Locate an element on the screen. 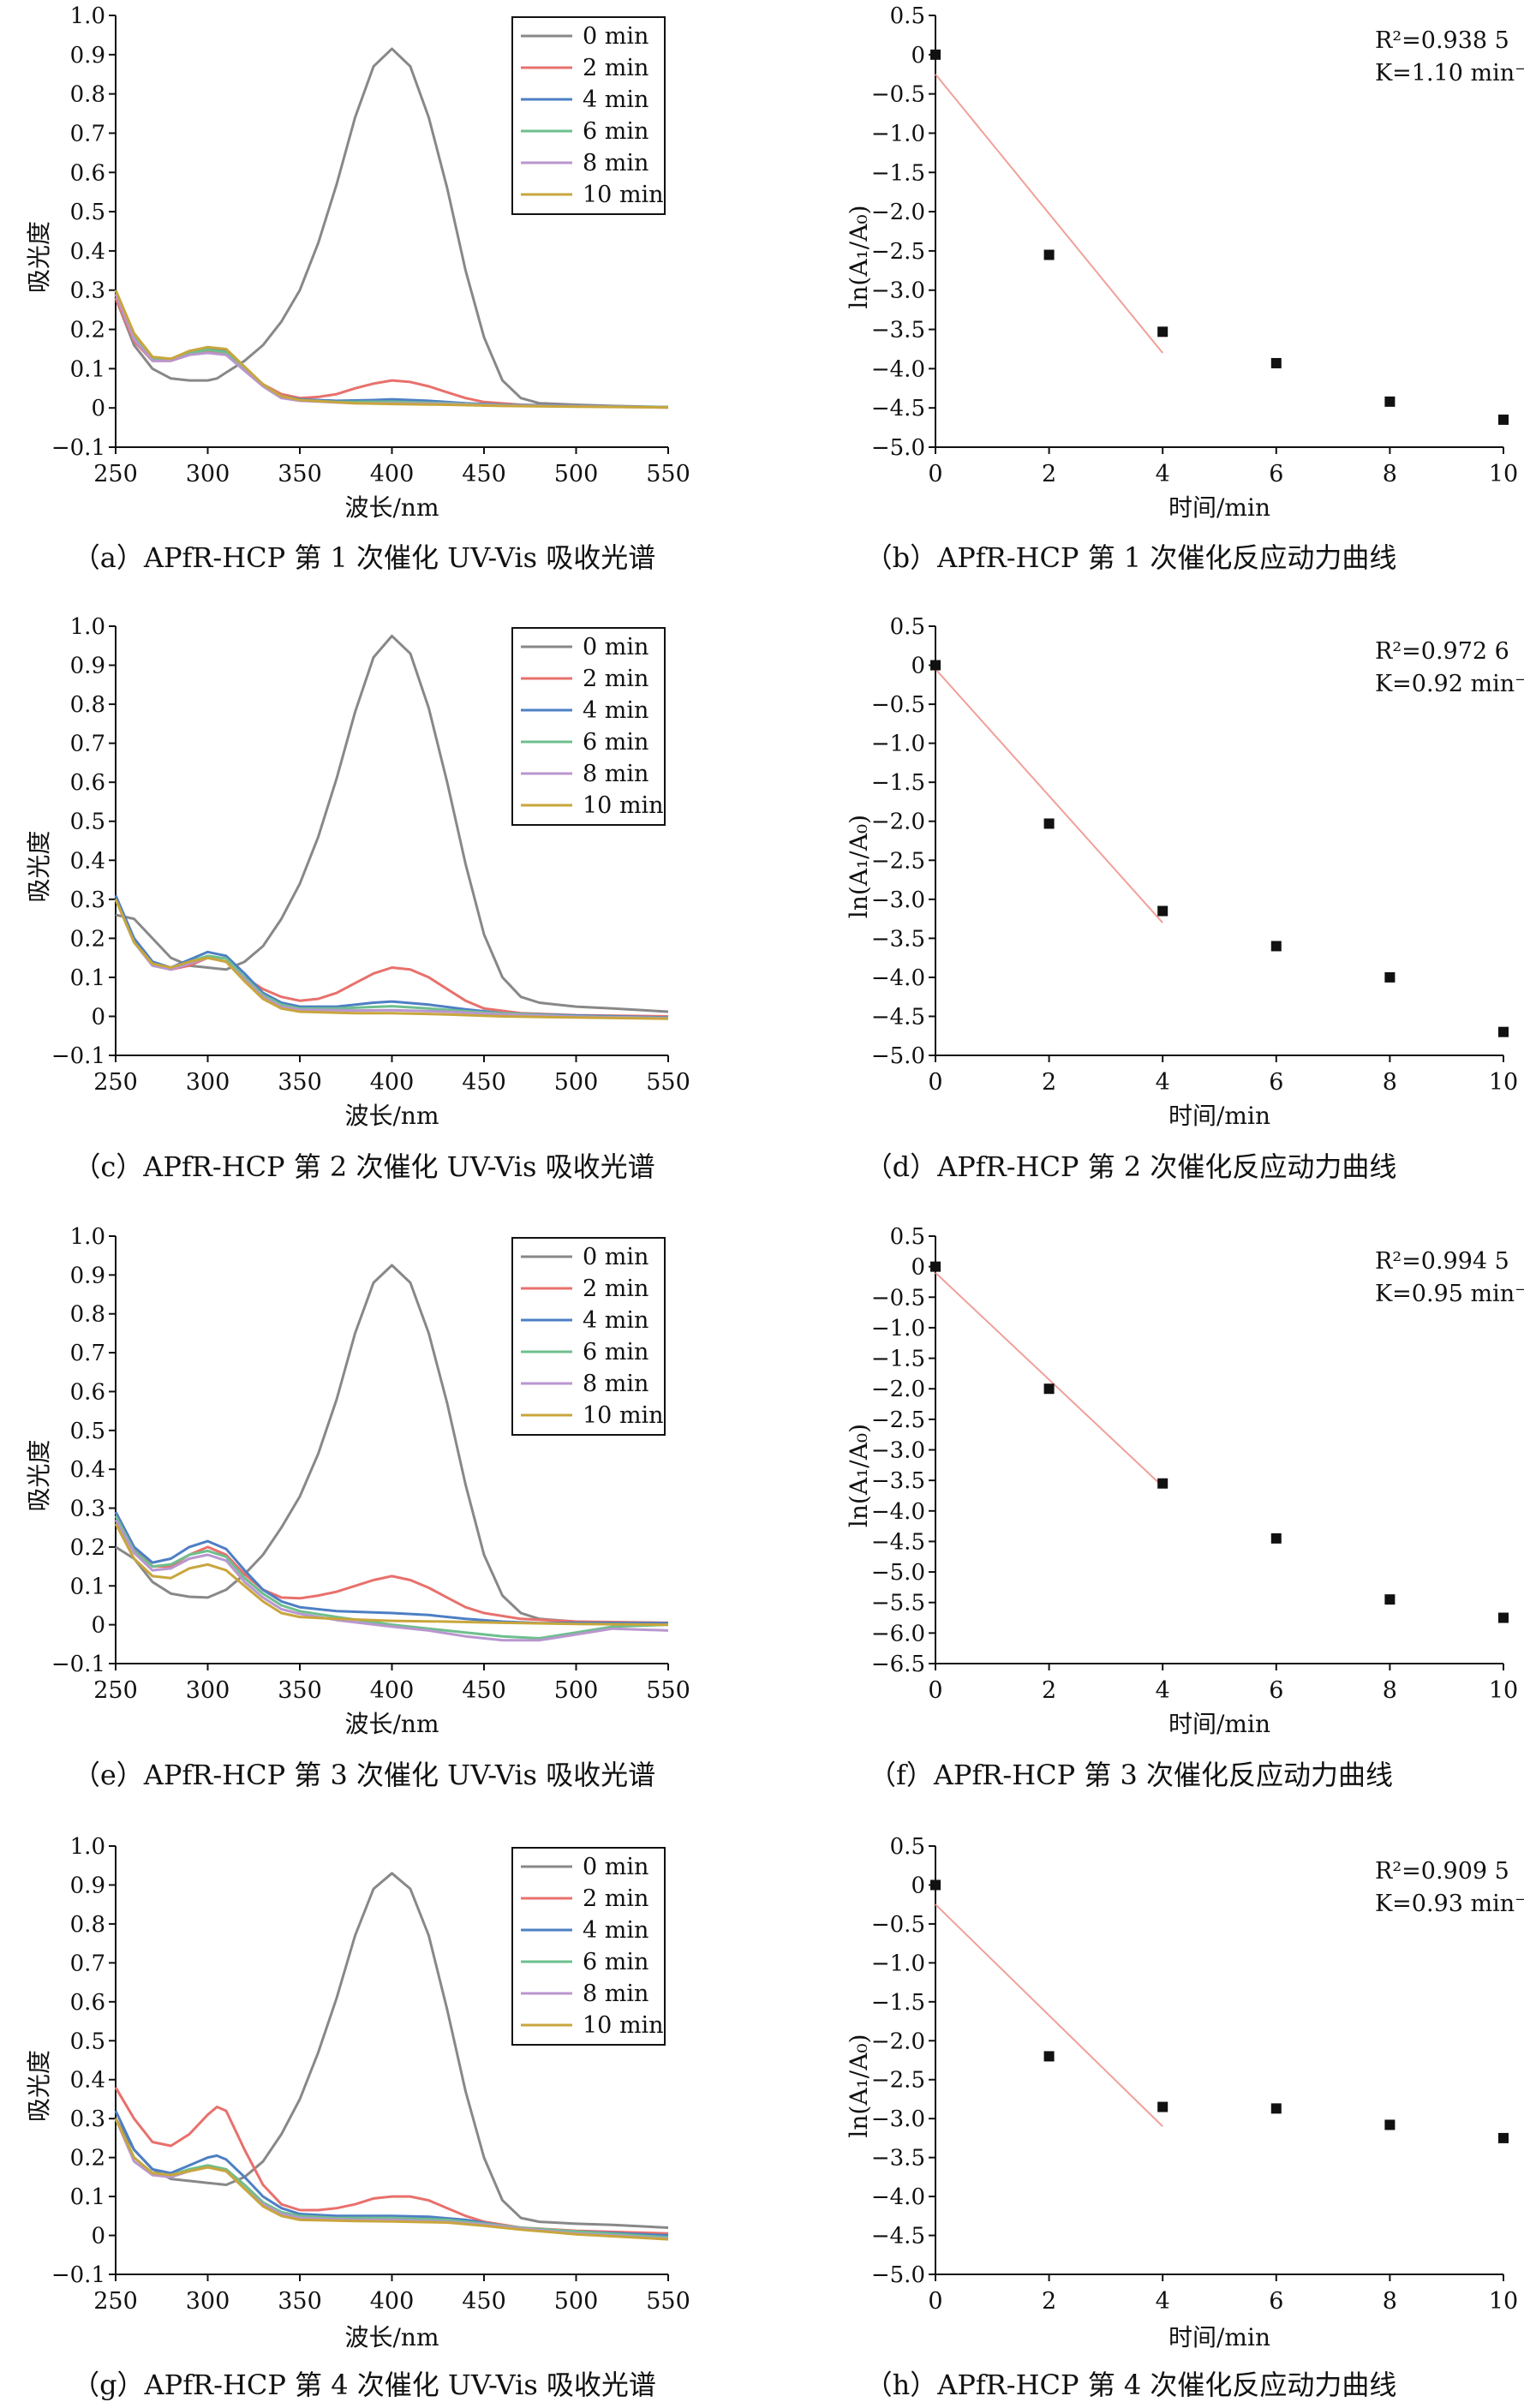 The image size is (1524, 2408). y-tick-label: 0.8 is located at coordinates (87, 705).